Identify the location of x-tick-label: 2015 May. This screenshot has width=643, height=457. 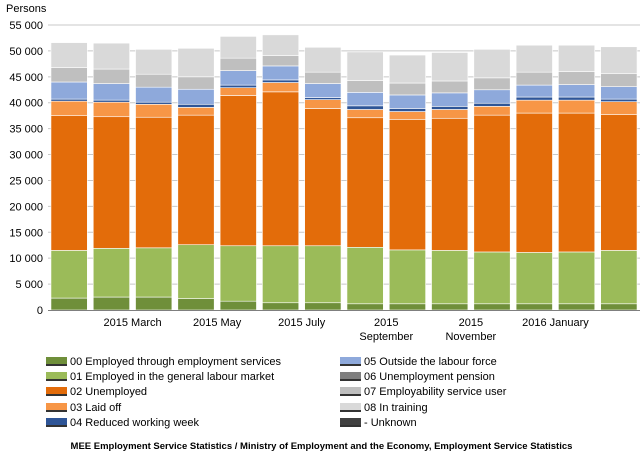
(217, 323).